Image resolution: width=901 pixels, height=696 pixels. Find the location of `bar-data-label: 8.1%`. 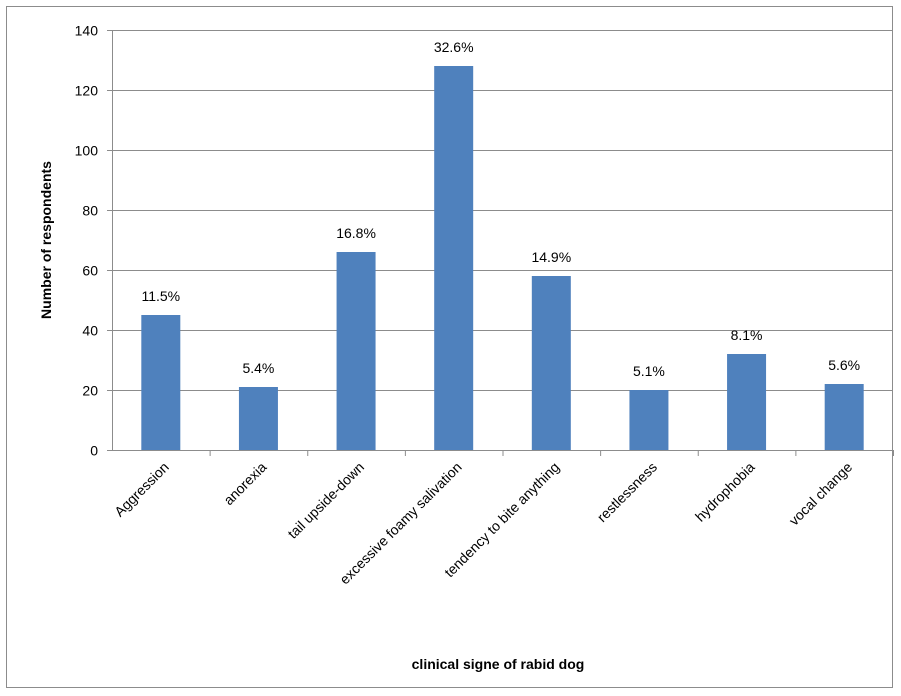

bar-data-label: 8.1% is located at coordinates (747, 335).